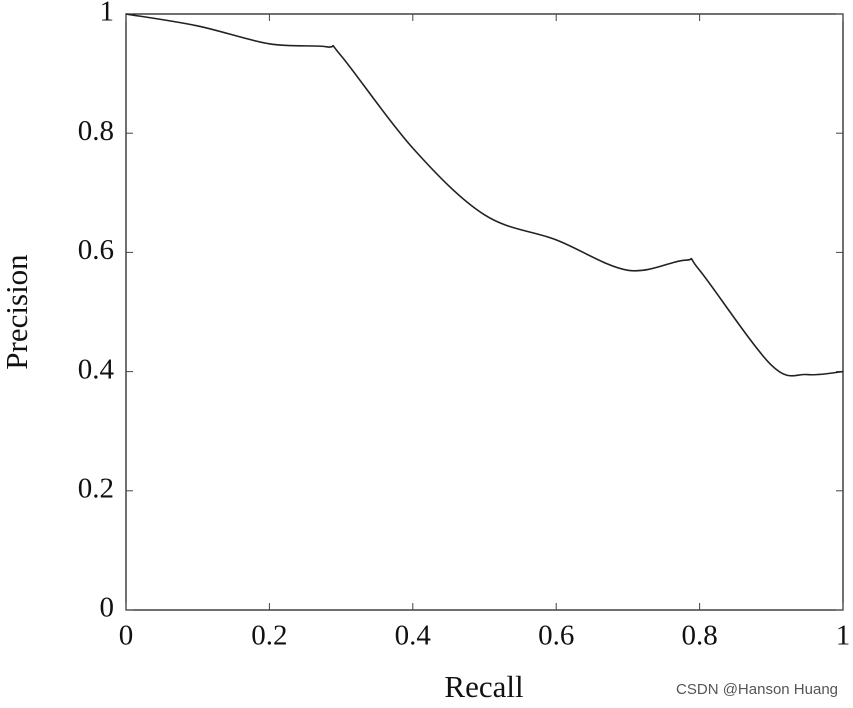 The width and height of the screenshot is (853, 708). Describe the element at coordinates (107, 608) in the screenshot. I see `y-tick-label: 0` at that location.